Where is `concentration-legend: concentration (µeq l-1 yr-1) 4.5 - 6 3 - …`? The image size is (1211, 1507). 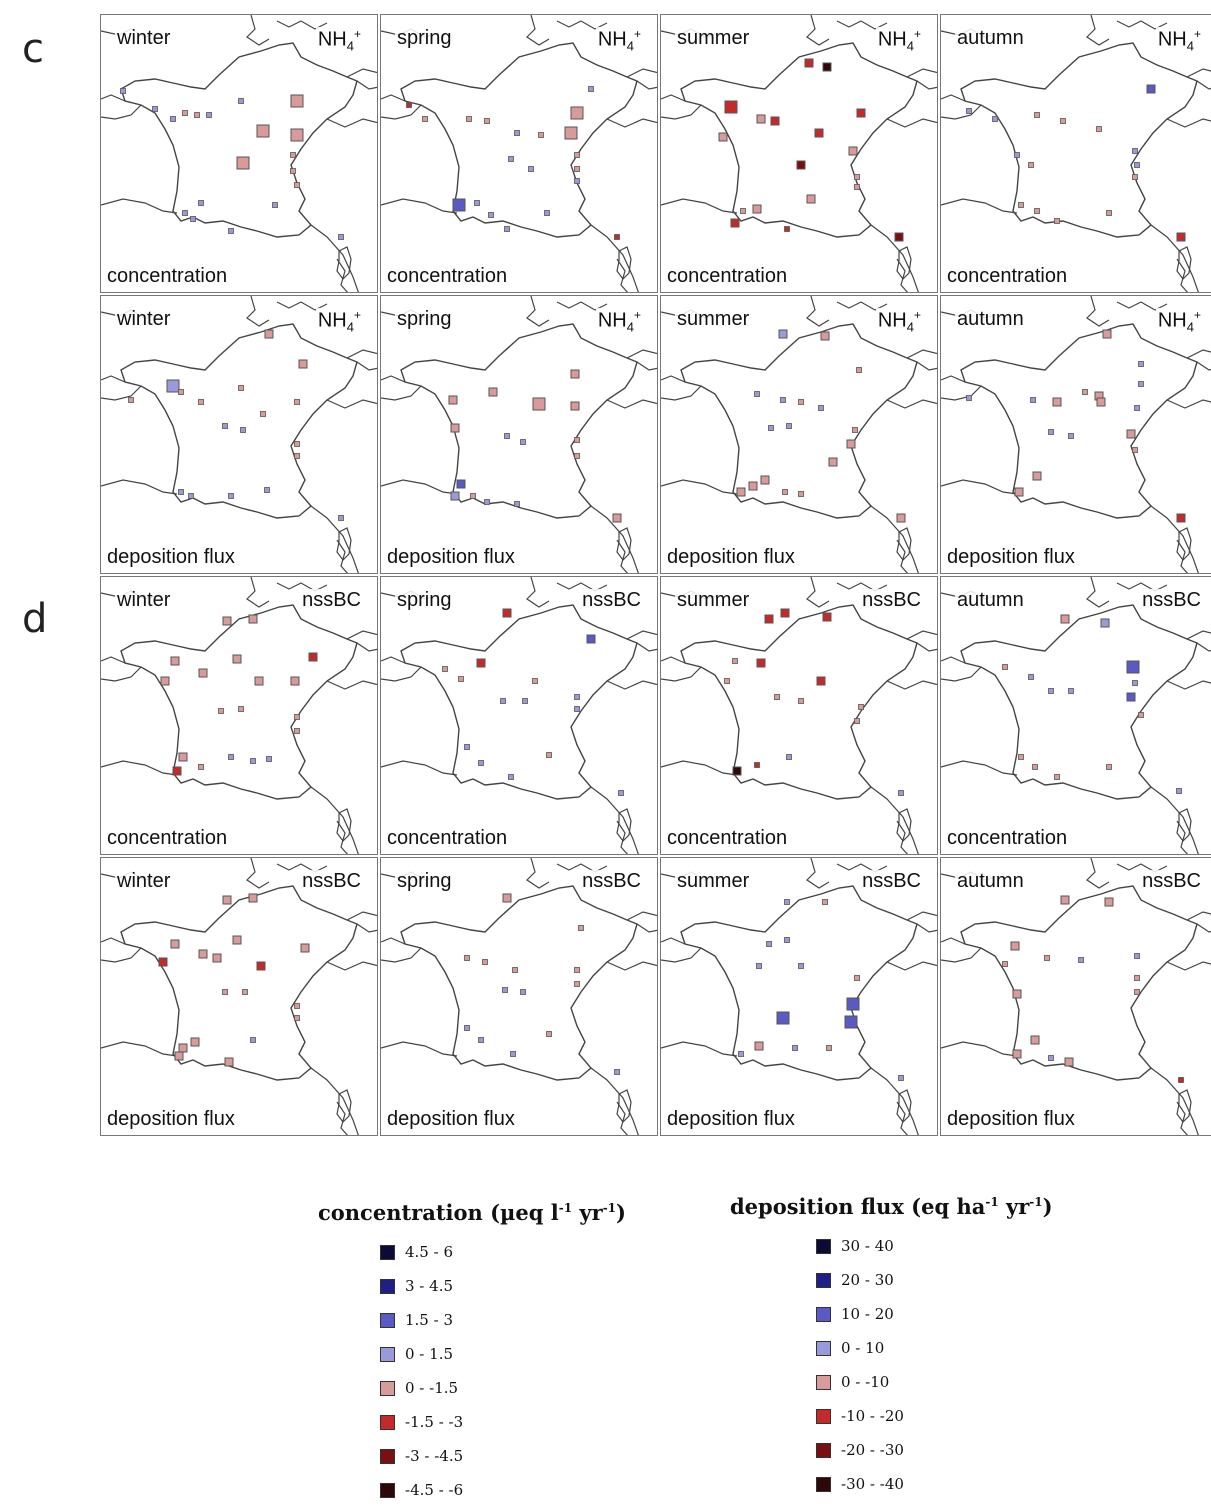
concentration-legend: concentration (µeq l-1 yr-1) 4.5 - 6 3 - … is located at coordinates (472, 1353).